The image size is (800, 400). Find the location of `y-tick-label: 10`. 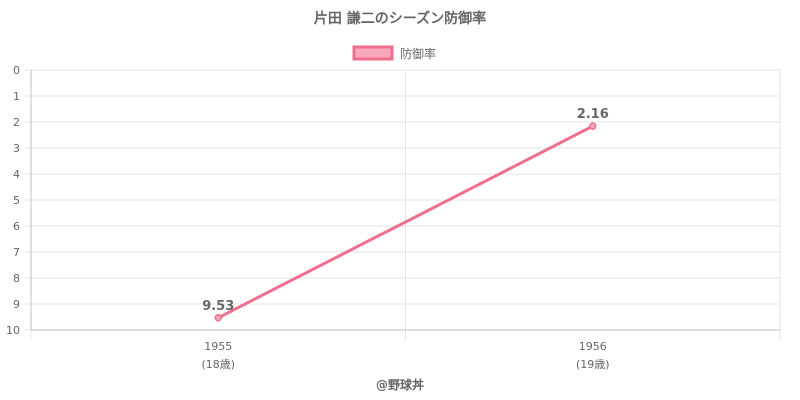

y-tick-label: 10 is located at coordinates (13, 330).